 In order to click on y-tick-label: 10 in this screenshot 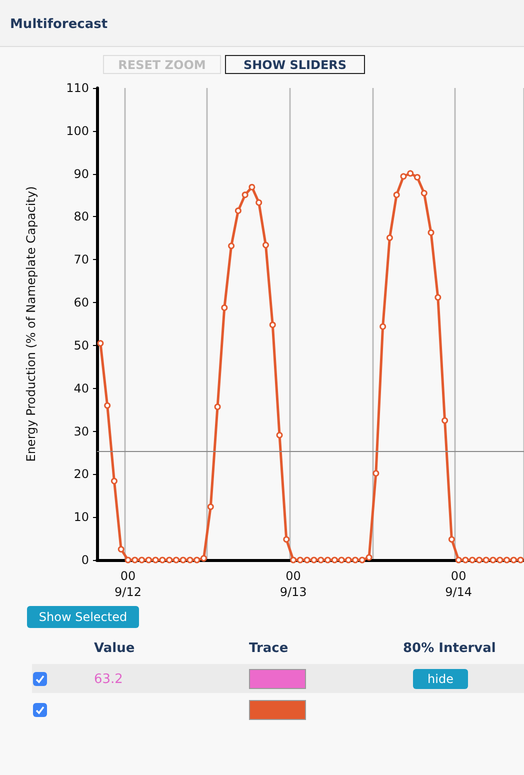, I will do `click(81, 517)`.